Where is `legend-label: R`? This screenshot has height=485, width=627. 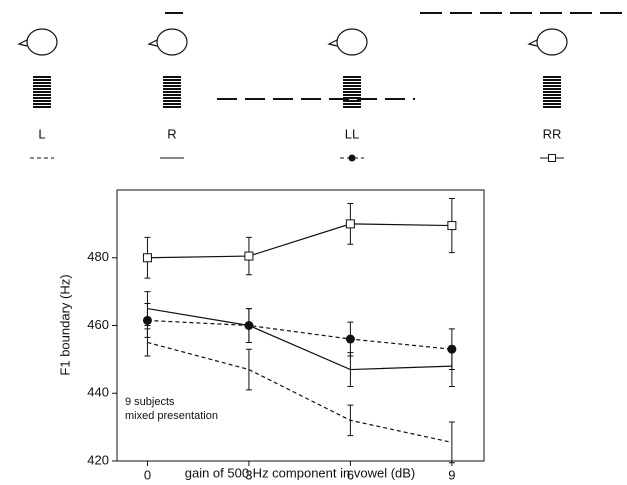
legend-label: R is located at coordinates (171, 133).